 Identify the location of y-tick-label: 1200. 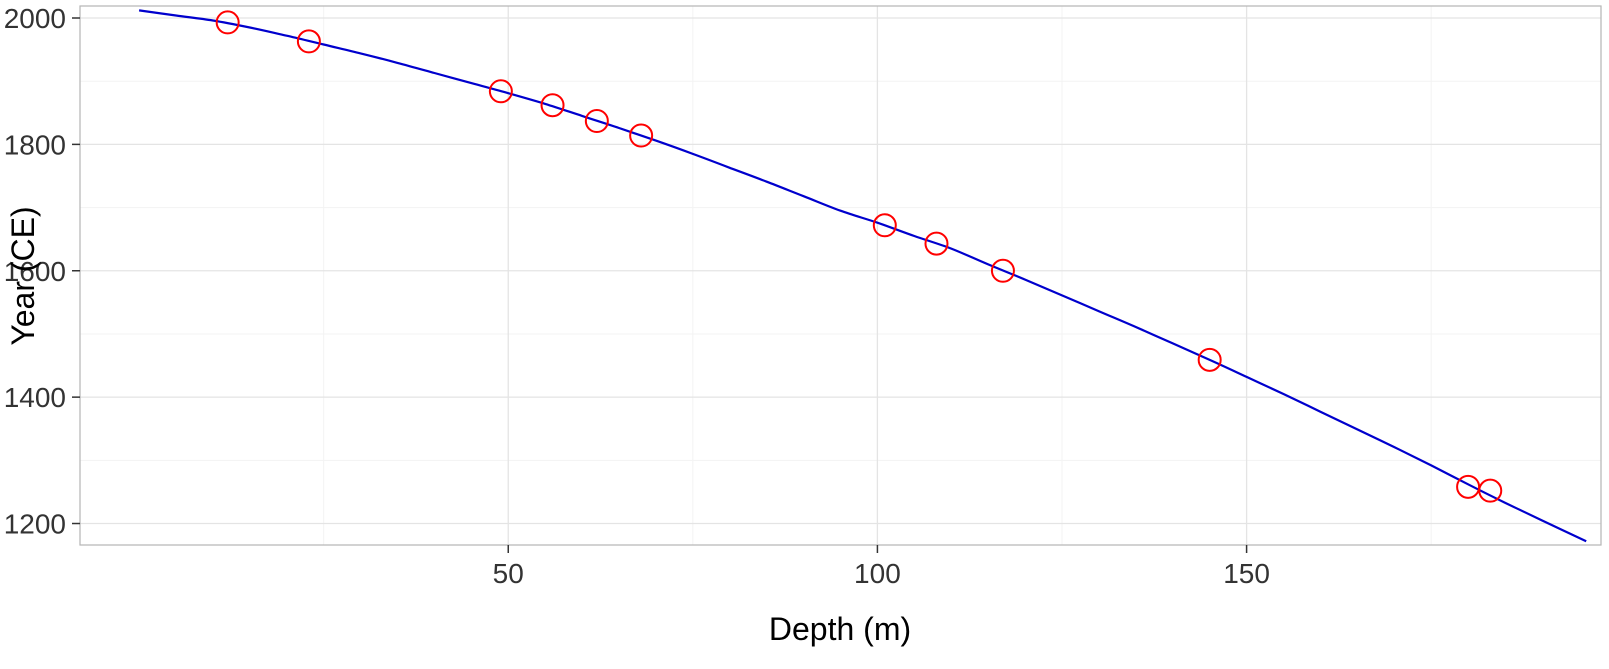
(35, 524).